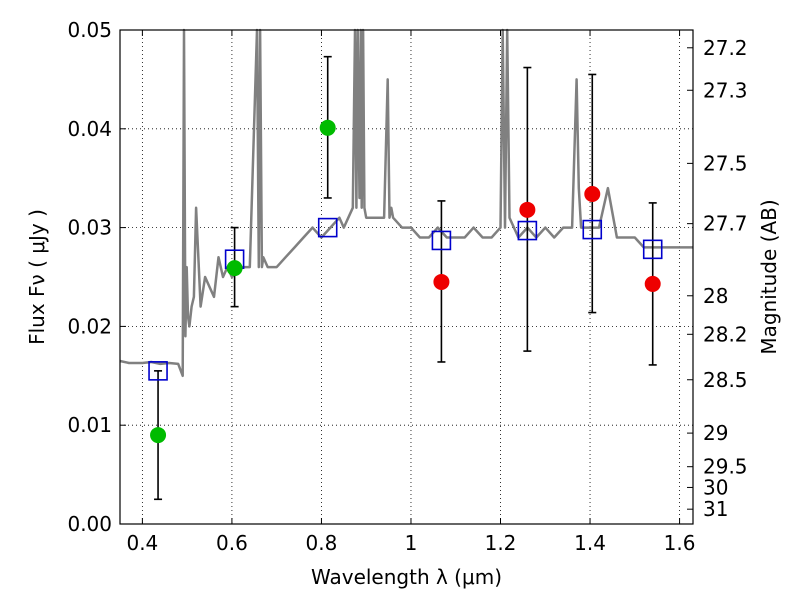 The width and height of the screenshot is (800, 600). What do you see at coordinates (142, 543) in the screenshot?
I see `x-tick-label: 0.4` at bounding box center [142, 543].